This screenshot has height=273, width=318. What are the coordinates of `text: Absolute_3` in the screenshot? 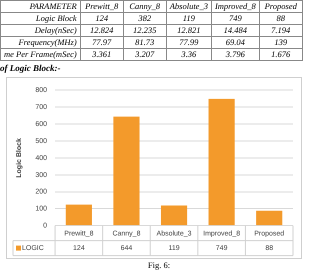 It's located at (189, 6).